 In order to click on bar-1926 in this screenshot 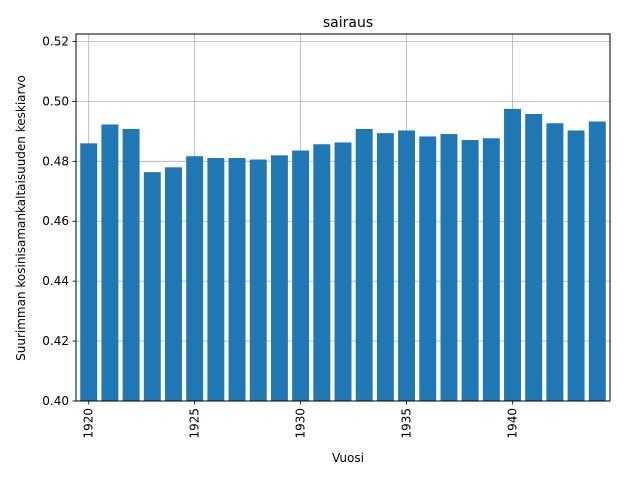, I will do `click(216, 279)`.